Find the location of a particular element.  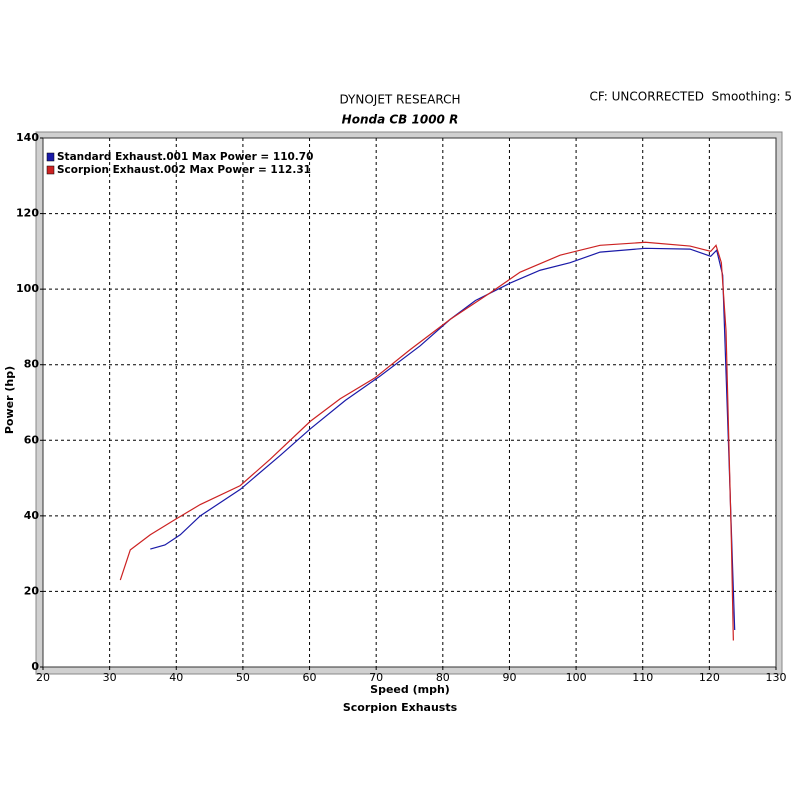

legend-label: Scorpion Exhaust.002 Max Power = 112.31 is located at coordinates (184, 170).